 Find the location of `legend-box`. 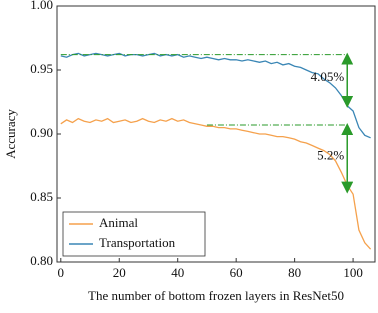

legend-box is located at coordinates (134, 234).